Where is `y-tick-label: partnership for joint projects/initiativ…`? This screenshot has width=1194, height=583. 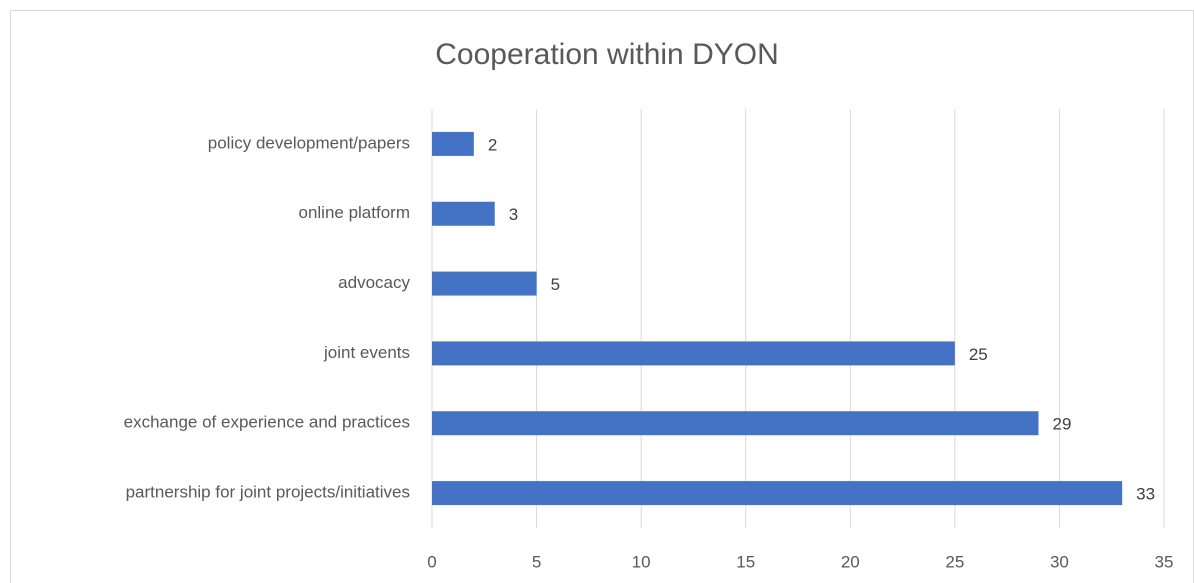 y-tick-label: partnership for joint projects/initiativ… is located at coordinates (268, 492).